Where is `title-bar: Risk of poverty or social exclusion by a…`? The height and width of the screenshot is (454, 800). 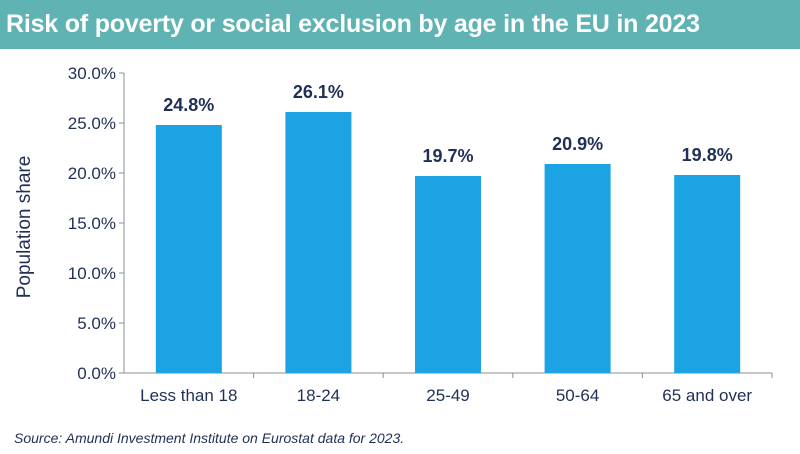 title-bar: Risk of poverty or social exclusion by a… is located at coordinates (400, 24).